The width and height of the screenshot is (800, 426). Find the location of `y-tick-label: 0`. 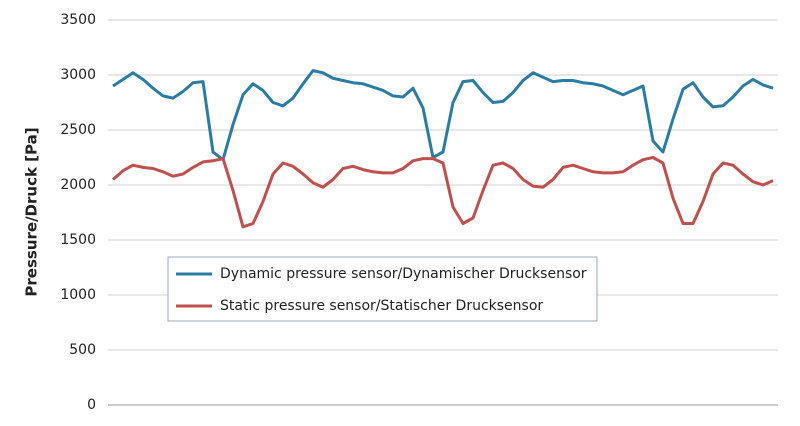

y-tick-label: 0 is located at coordinates (91, 405).